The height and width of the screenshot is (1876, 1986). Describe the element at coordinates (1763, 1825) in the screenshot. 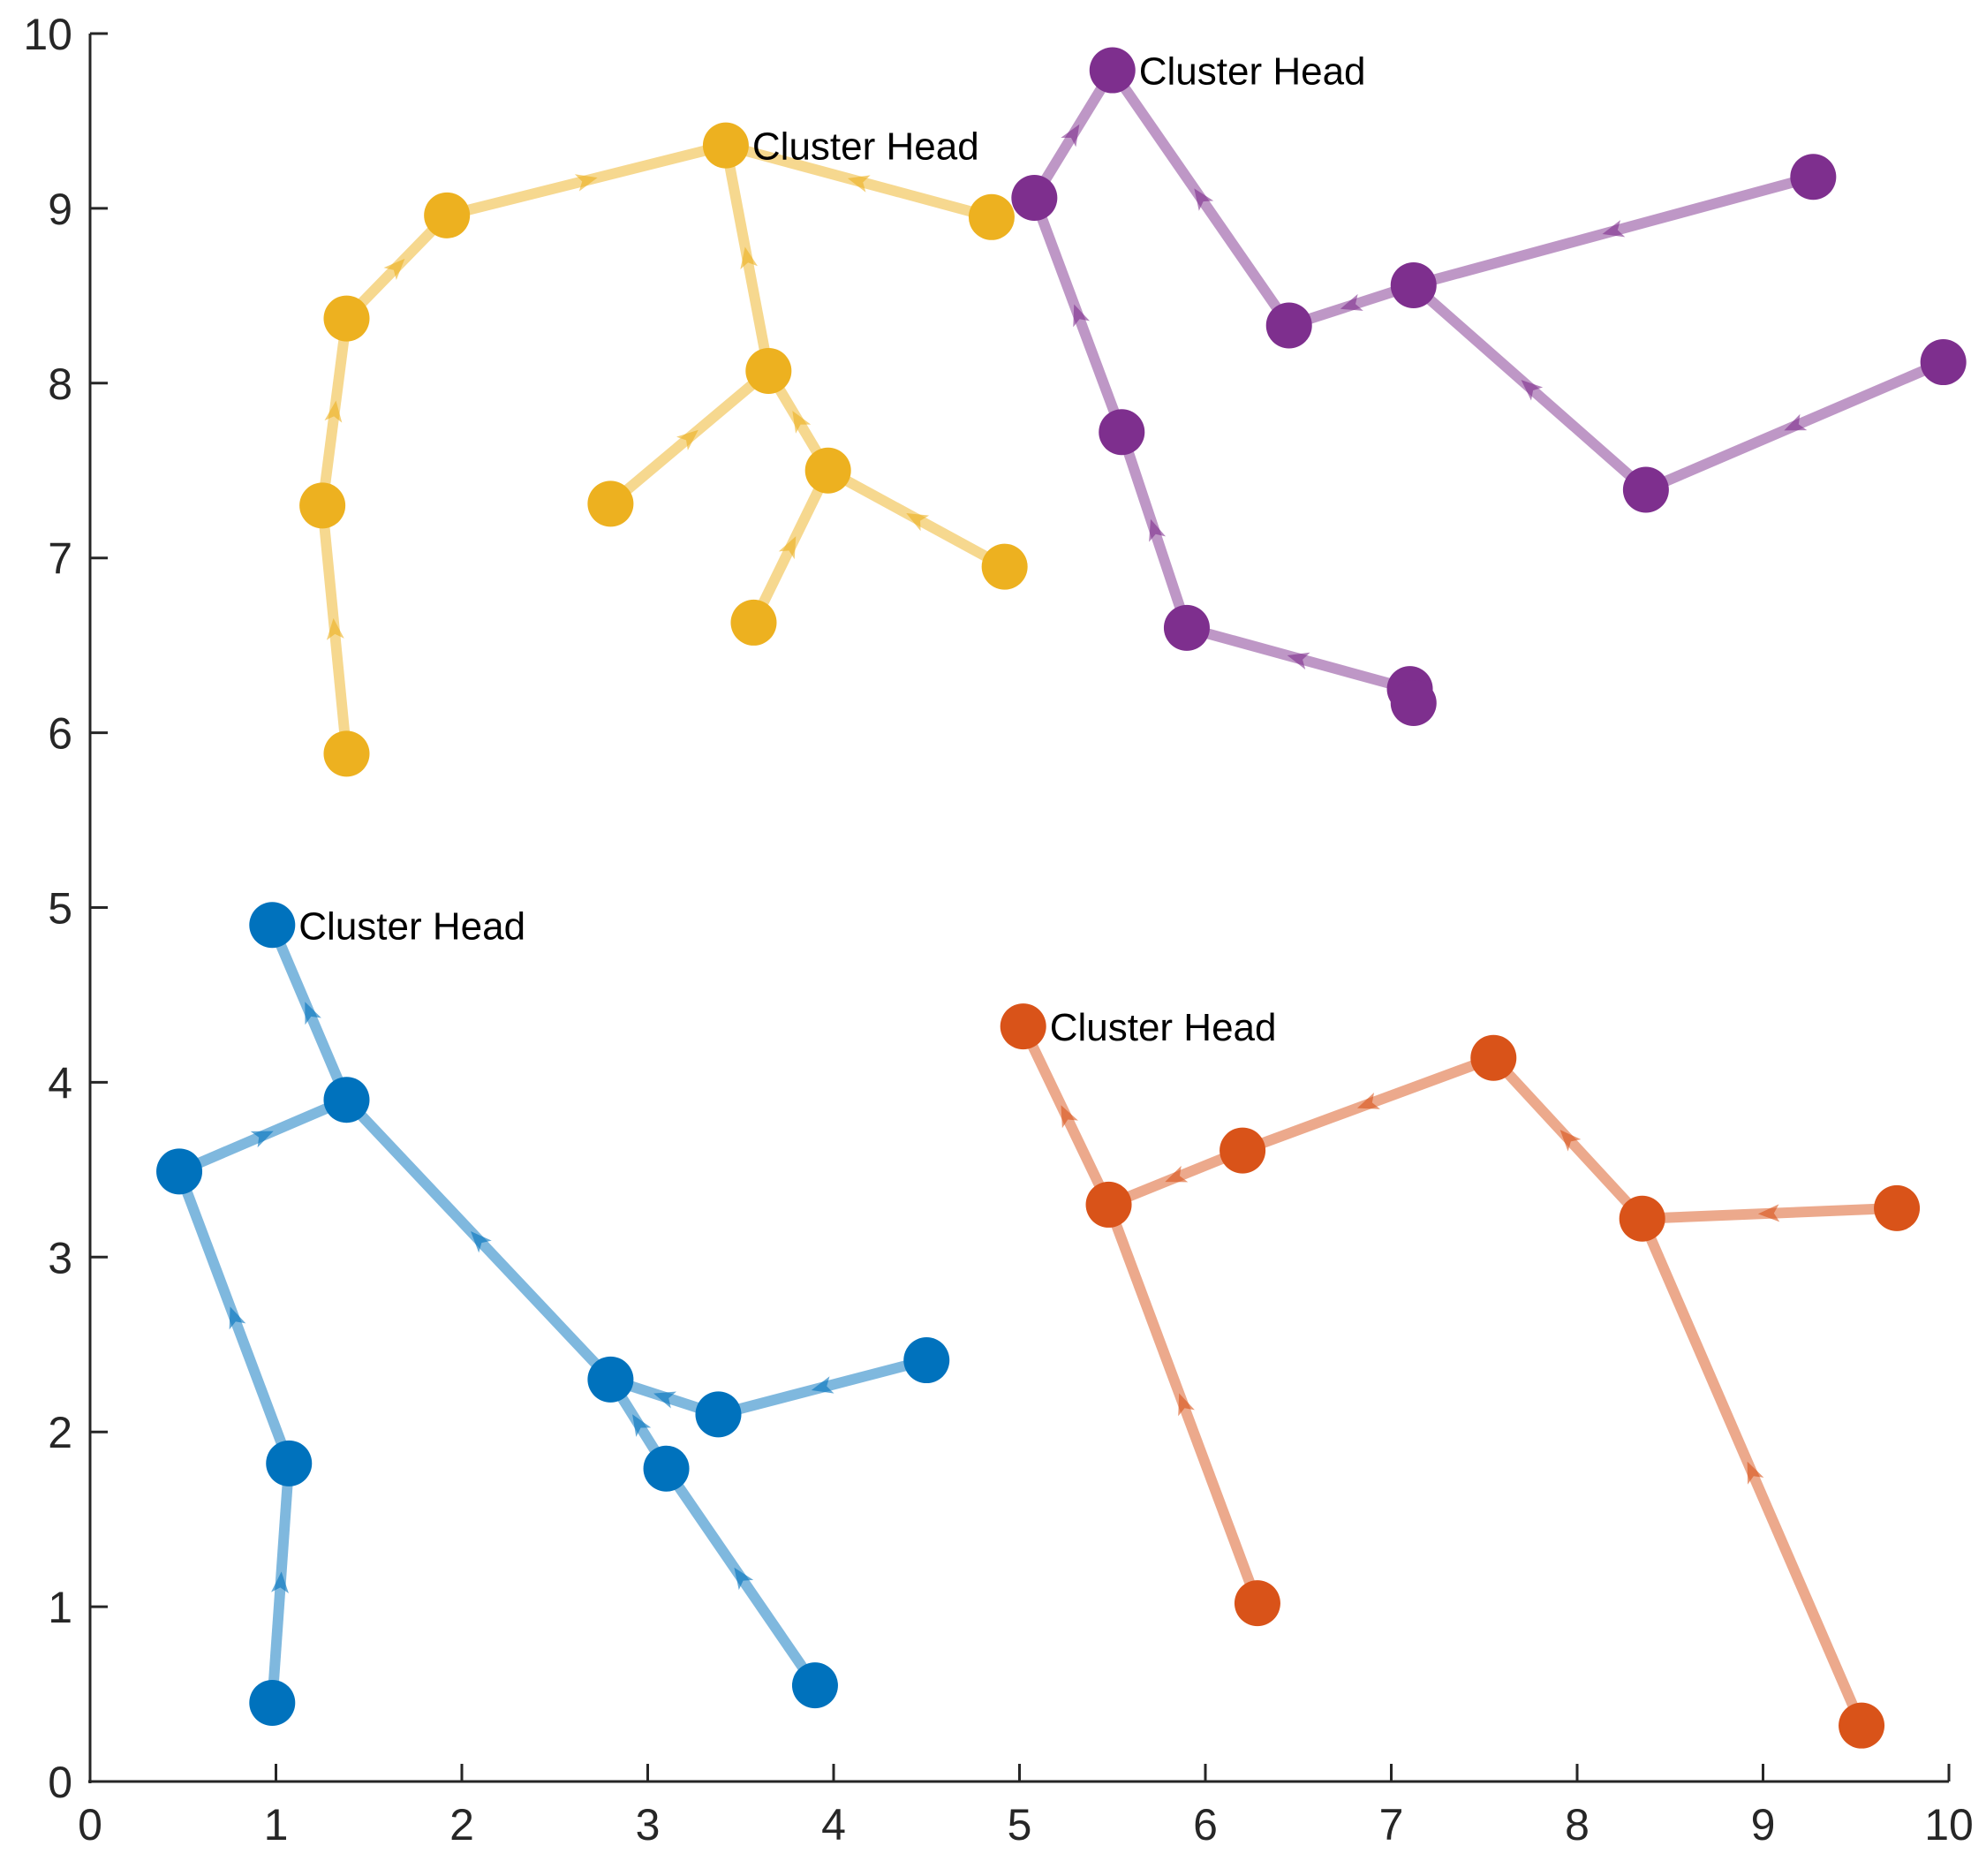

I see `x-tick-label: 9` at that location.